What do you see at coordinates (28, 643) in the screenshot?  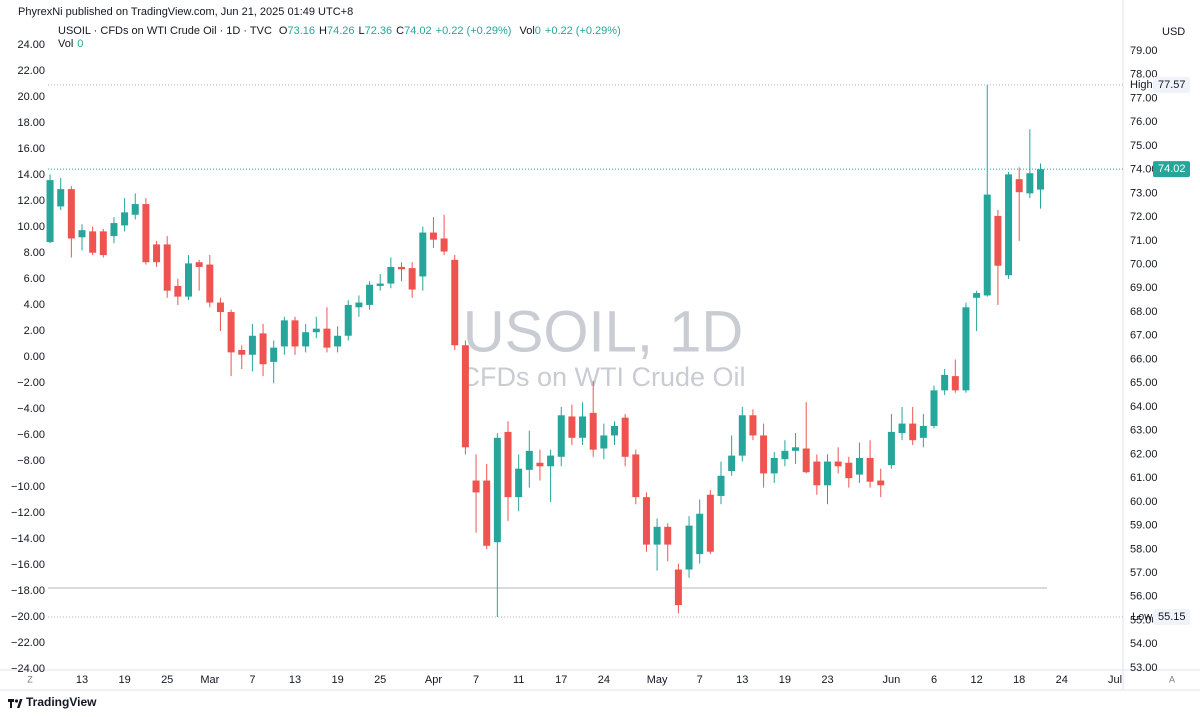 I see `y2-tick-label: −22.00` at bounding box center [28, 643].